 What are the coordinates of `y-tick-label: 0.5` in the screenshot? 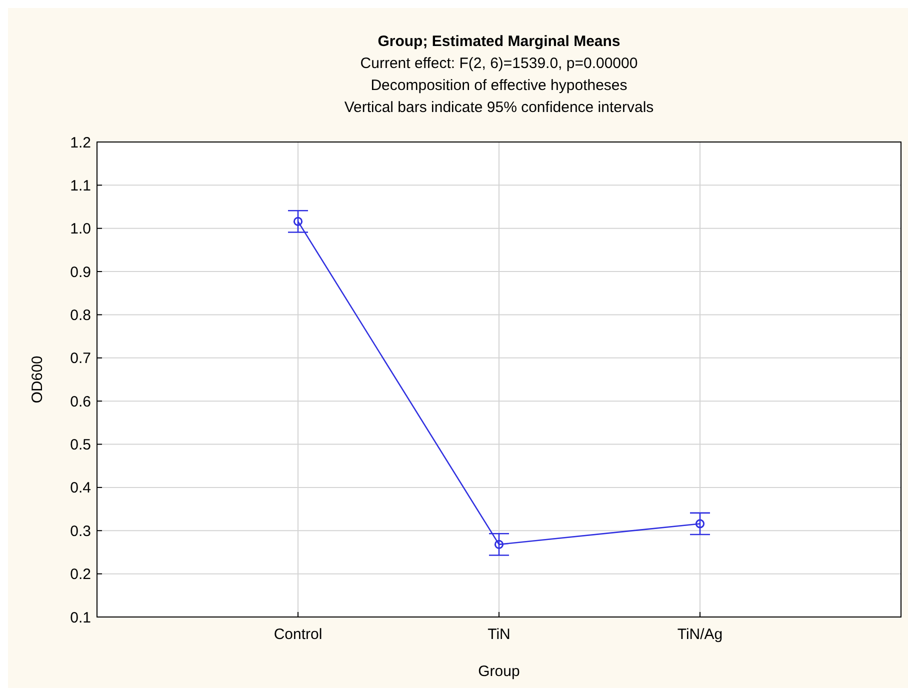 It's located at (80, 445).